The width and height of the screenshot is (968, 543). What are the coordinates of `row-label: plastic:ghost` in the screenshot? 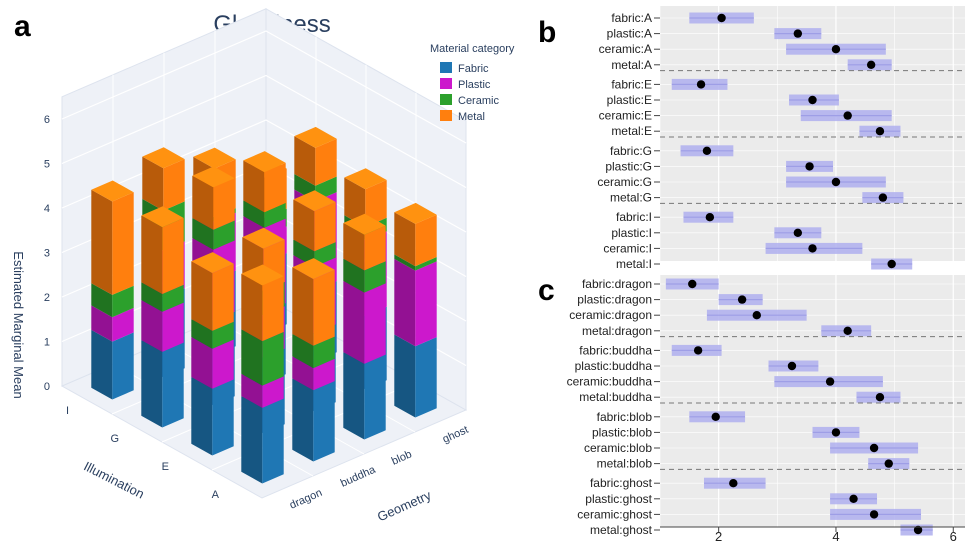 It's located at (618, 499).